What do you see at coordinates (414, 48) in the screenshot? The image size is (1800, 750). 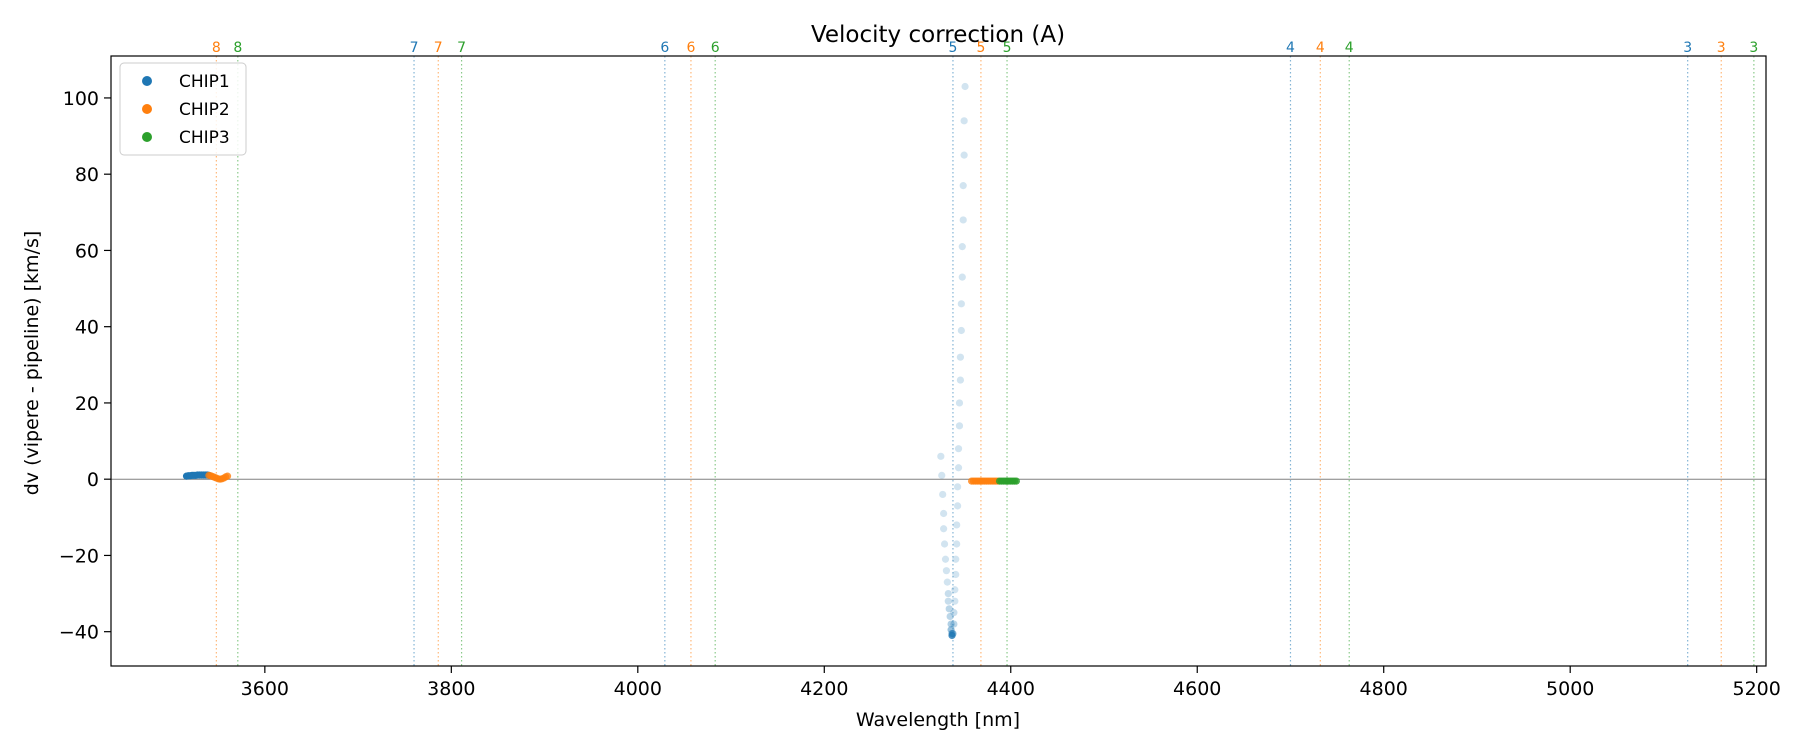 I see `order-label-2: 7` at bounding box center [414, 48].